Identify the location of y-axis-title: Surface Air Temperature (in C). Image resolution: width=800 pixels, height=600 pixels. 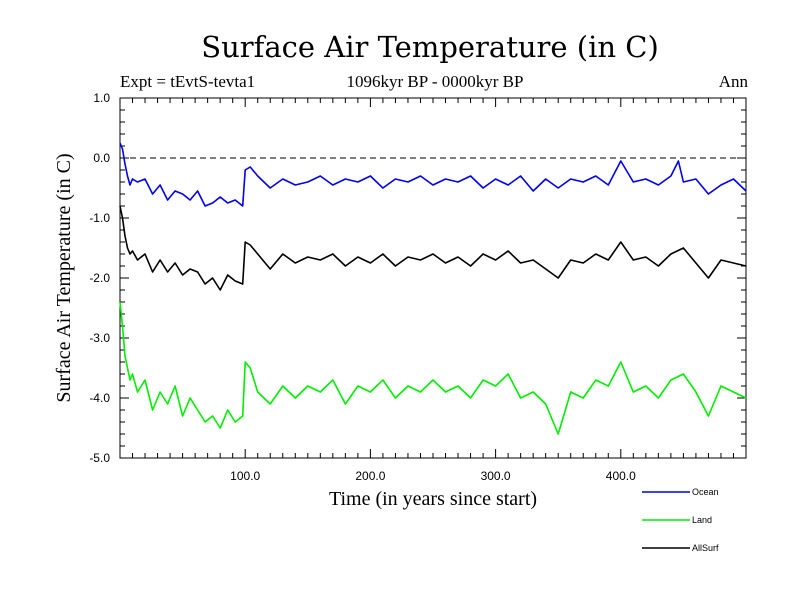
(64, 277).